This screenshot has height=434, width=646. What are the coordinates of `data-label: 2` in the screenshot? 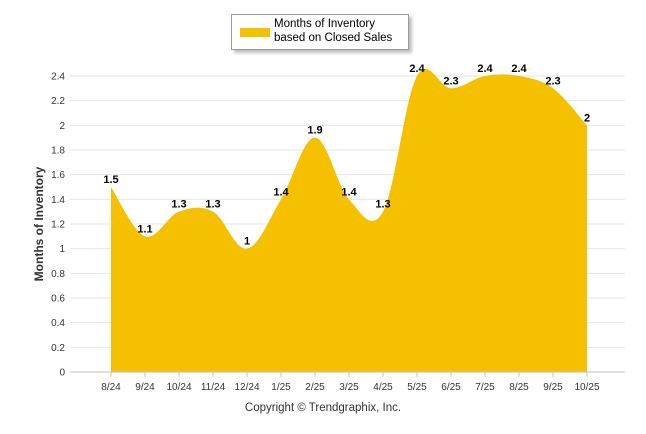 It's located at (587, 118).